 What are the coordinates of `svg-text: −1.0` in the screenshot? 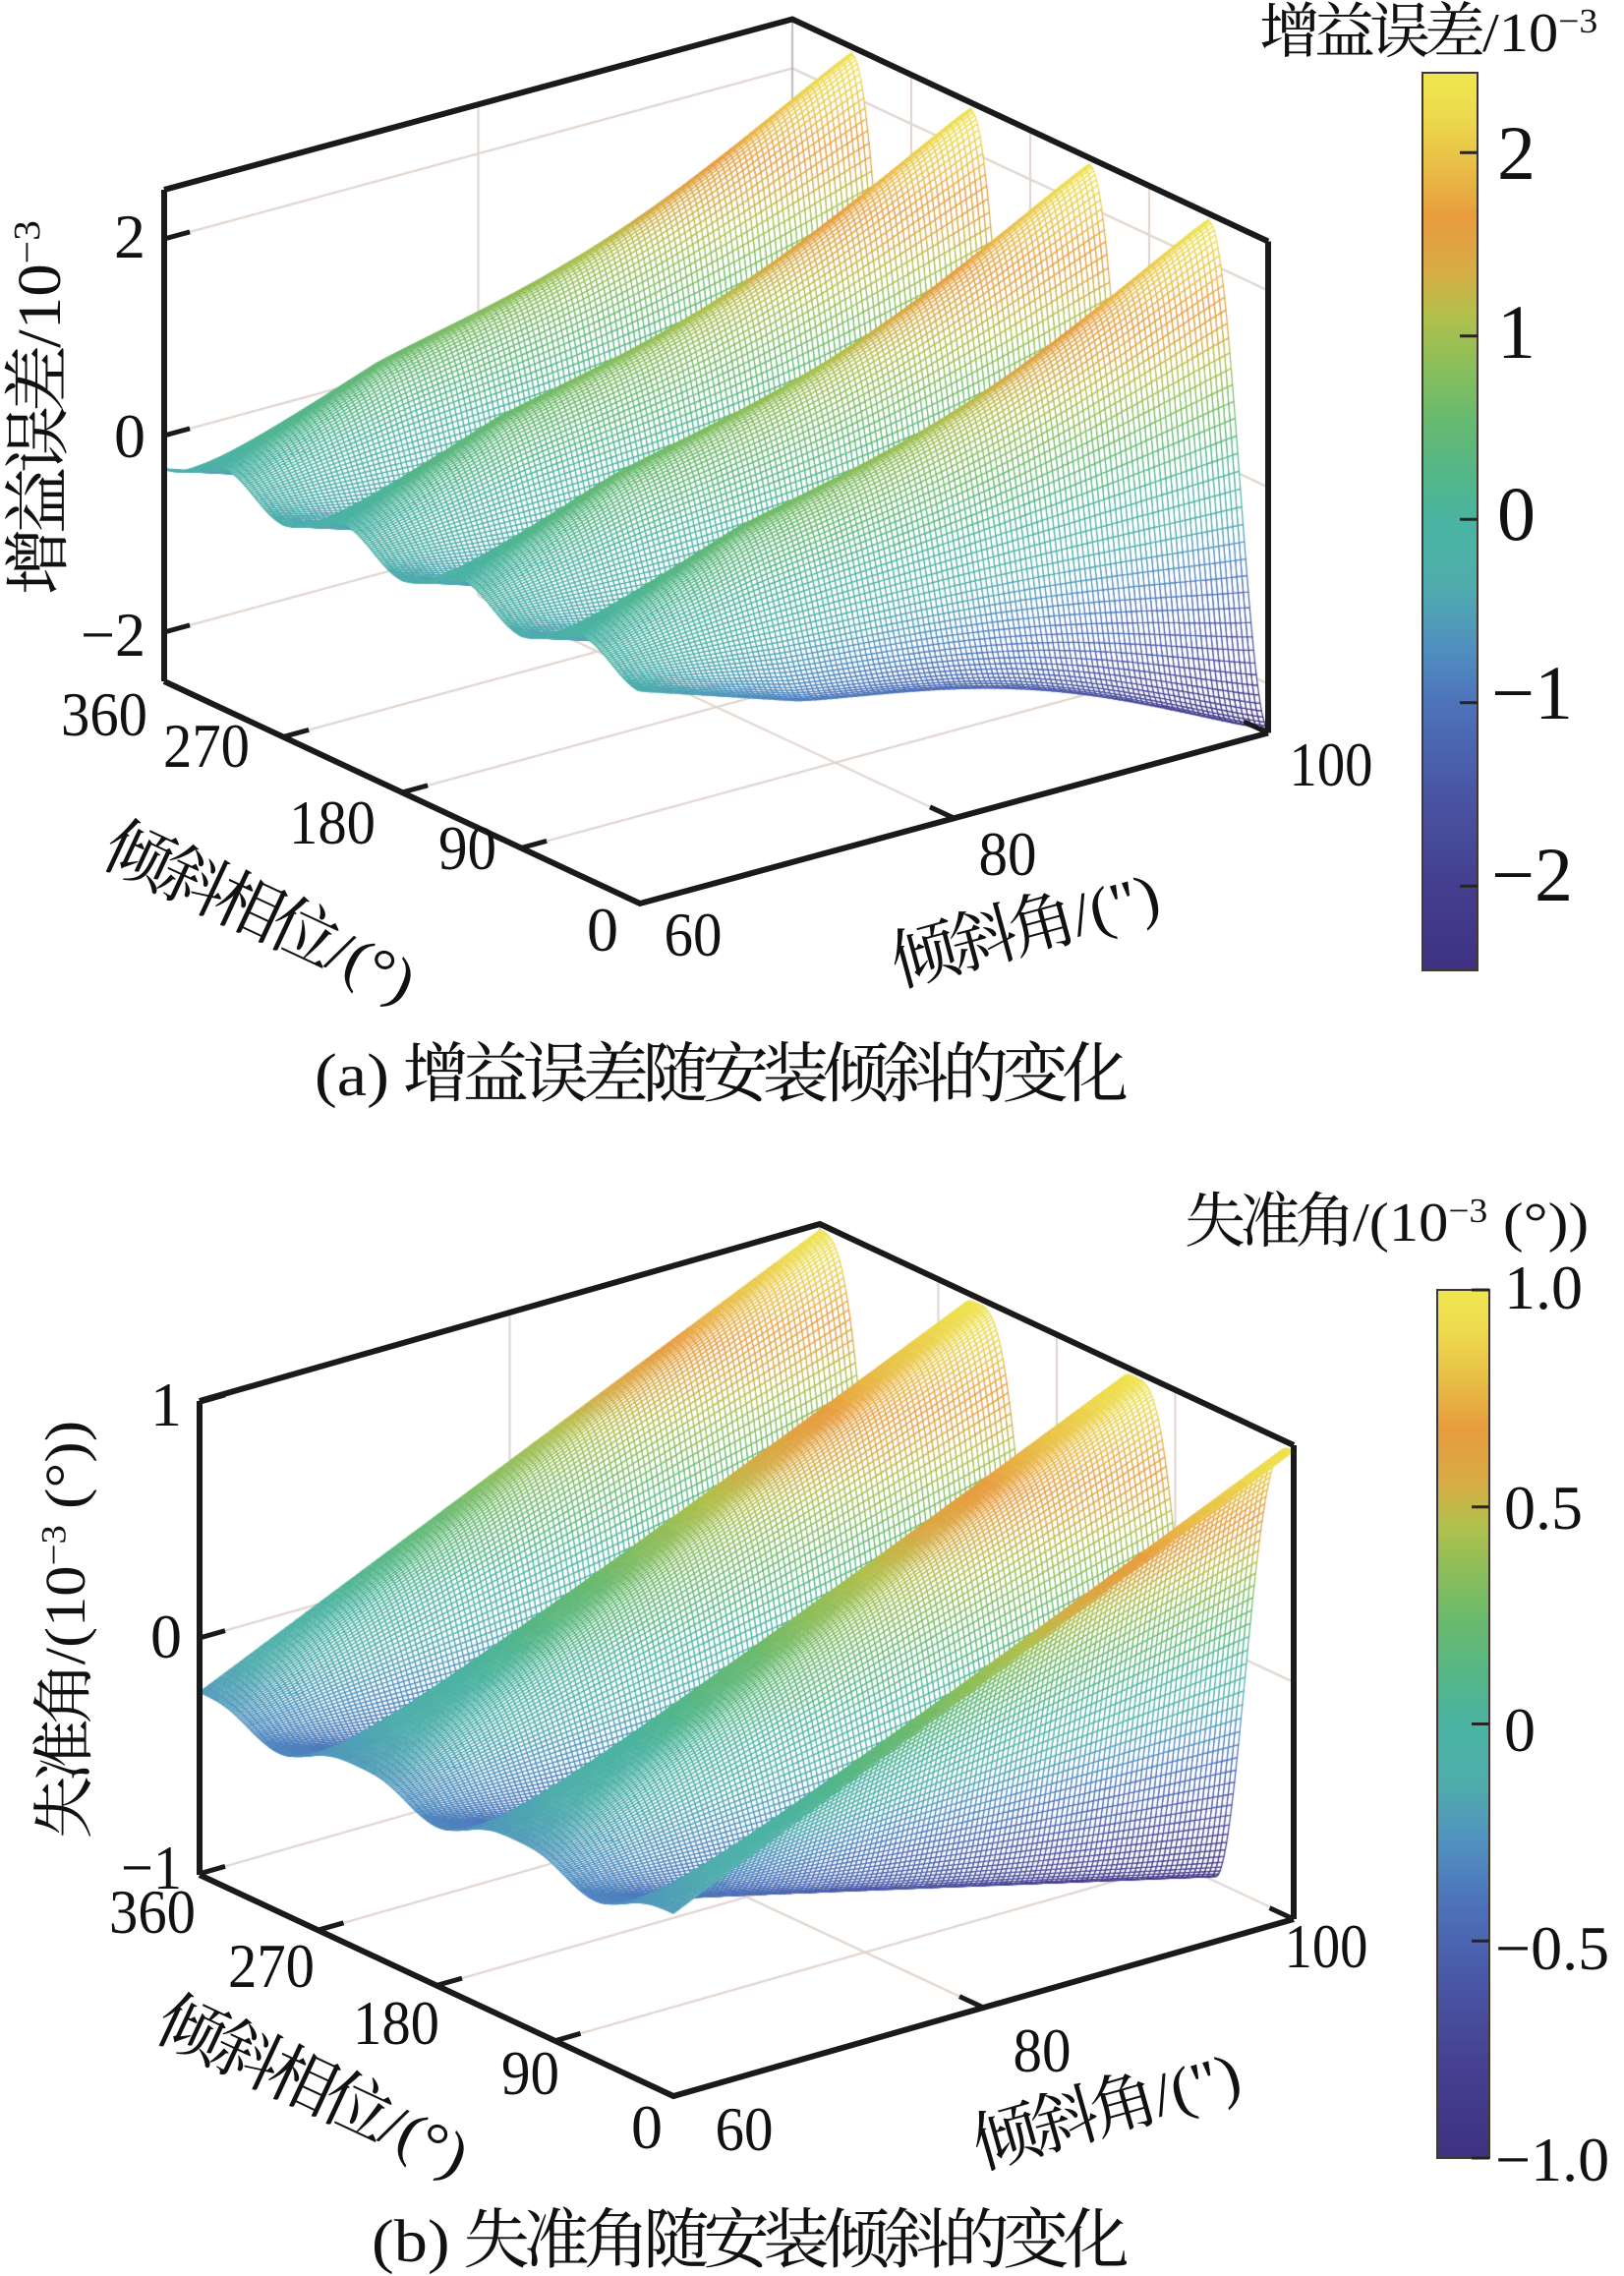 It's located at (1552, 2159).